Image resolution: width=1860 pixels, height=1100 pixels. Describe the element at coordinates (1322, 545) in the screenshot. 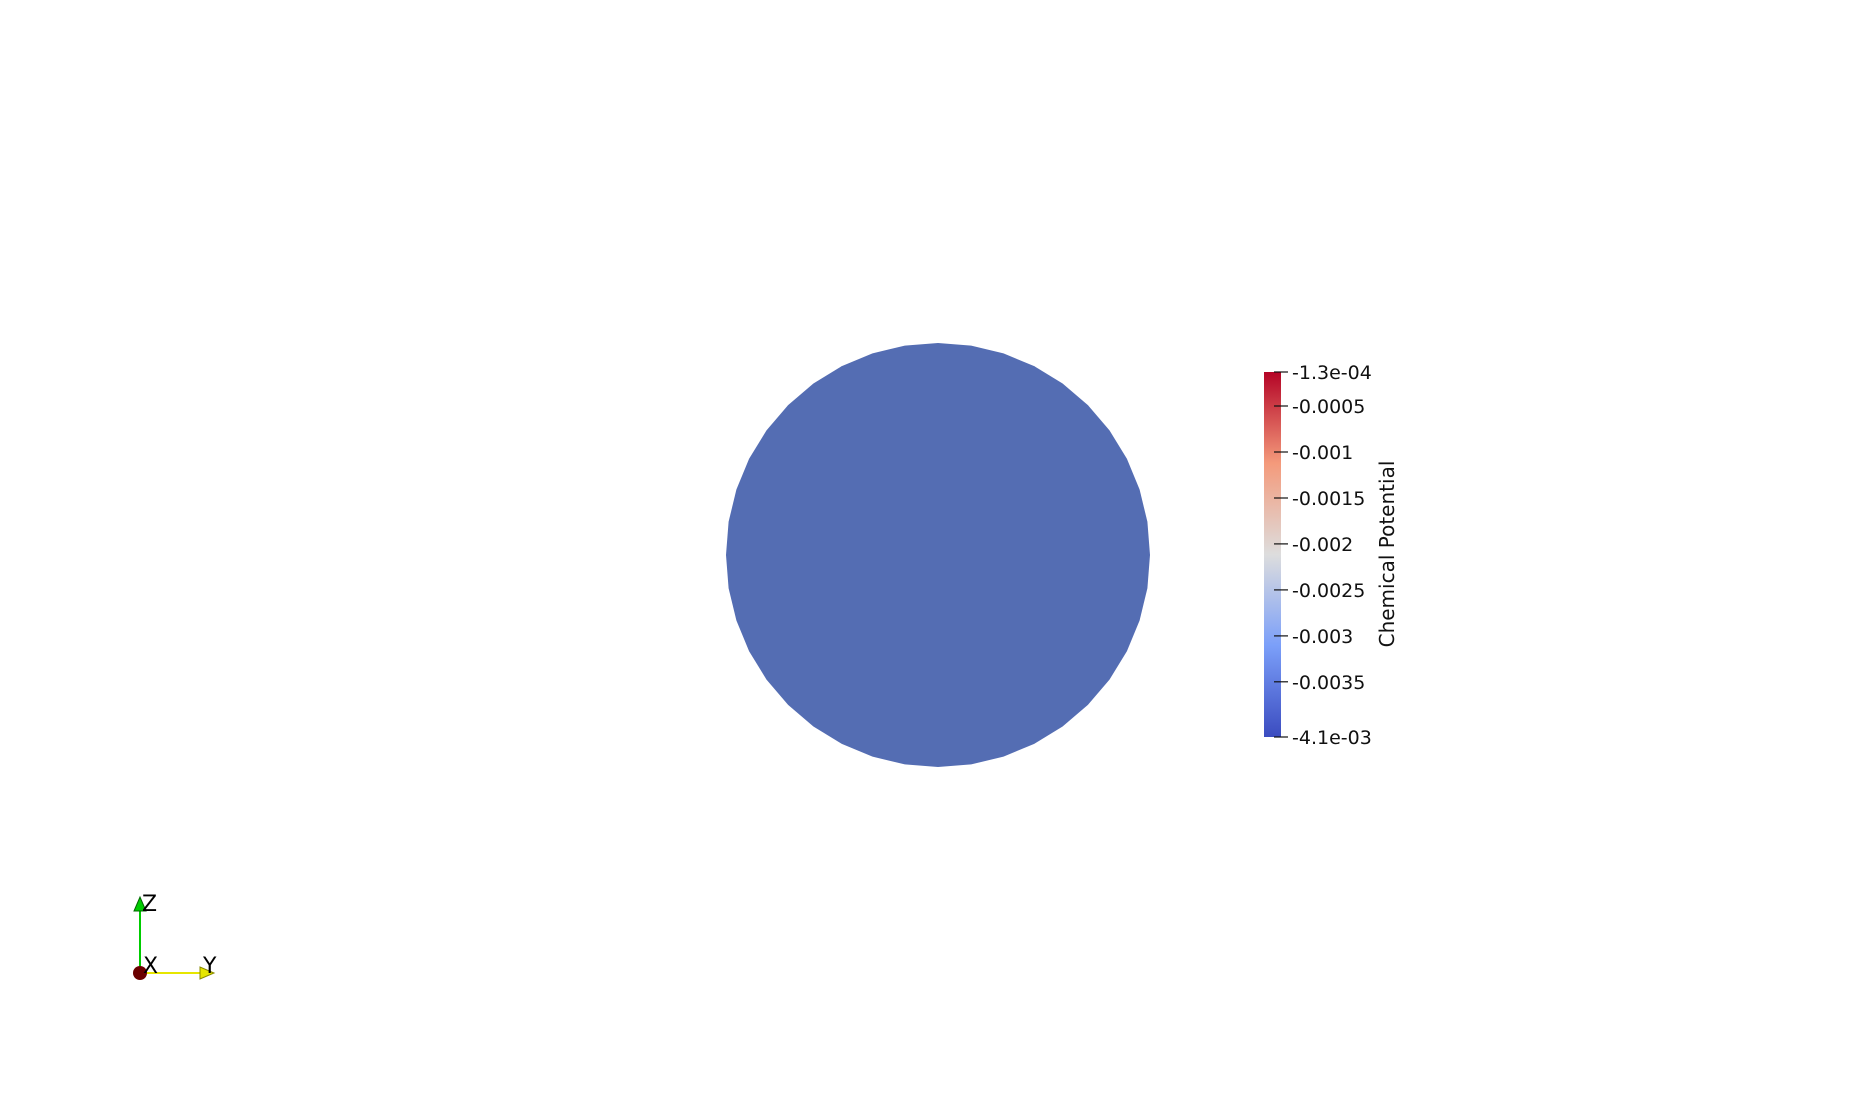

I see `colorbar-tick-label: -0.002` at that location.